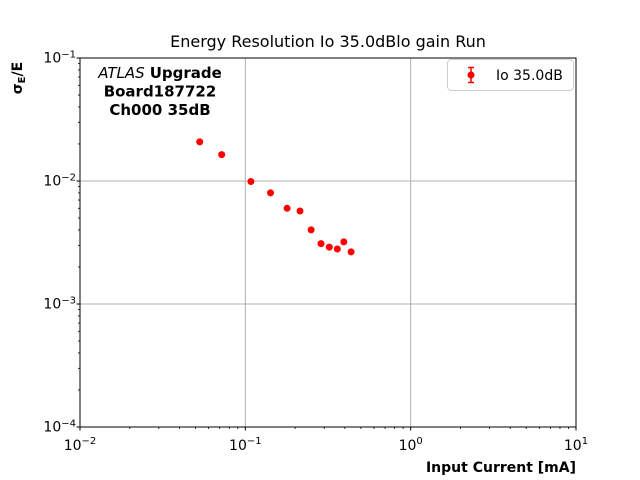  I want to click on x-tick-label: 10⁰, so click(411, 445).